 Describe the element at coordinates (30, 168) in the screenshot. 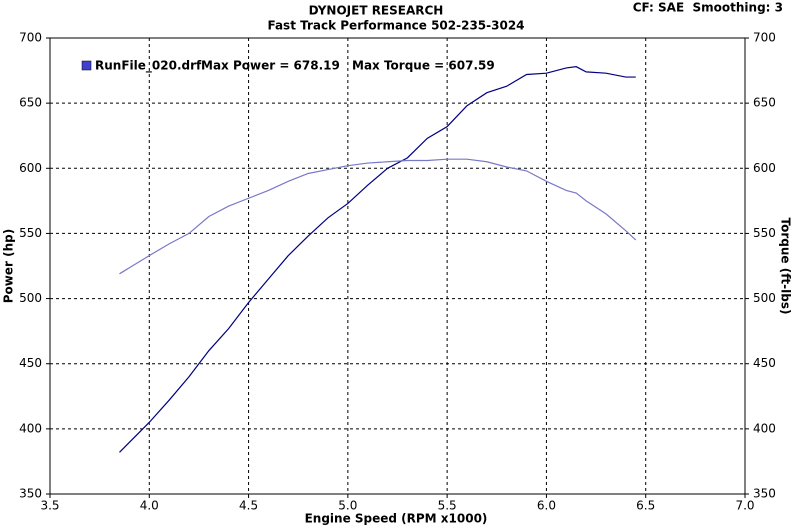

I see `y-tick-label: 600` at that location.